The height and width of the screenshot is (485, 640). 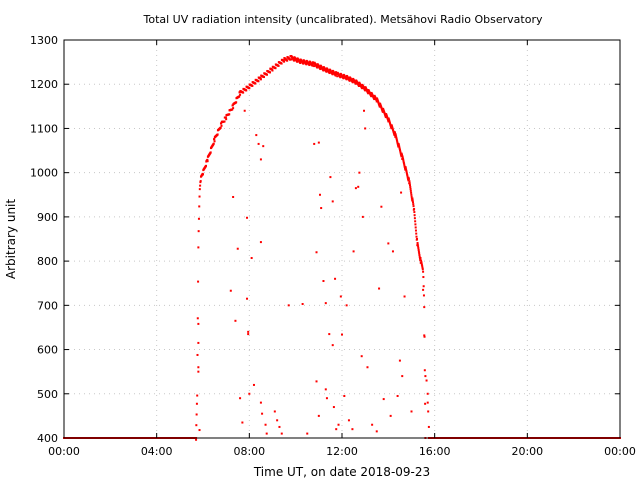 I want to click on y-tick-label: 1100, so click(x=44, y=128).